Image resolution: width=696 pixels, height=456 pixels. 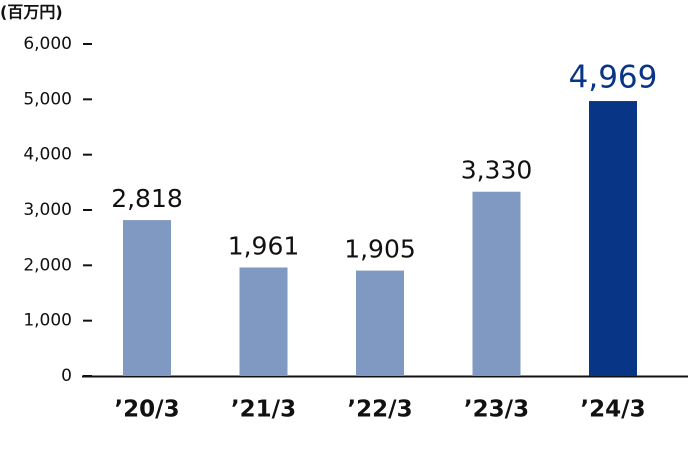 I want to click on value-label: 2,818, so click(x=147, y=198).